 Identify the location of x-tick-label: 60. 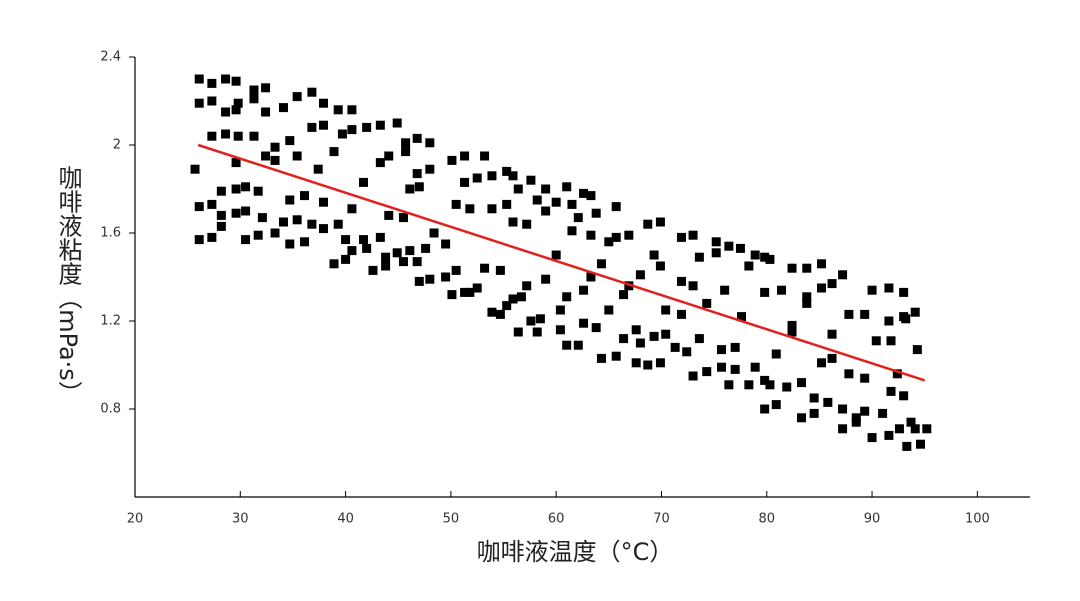
(556, 519).